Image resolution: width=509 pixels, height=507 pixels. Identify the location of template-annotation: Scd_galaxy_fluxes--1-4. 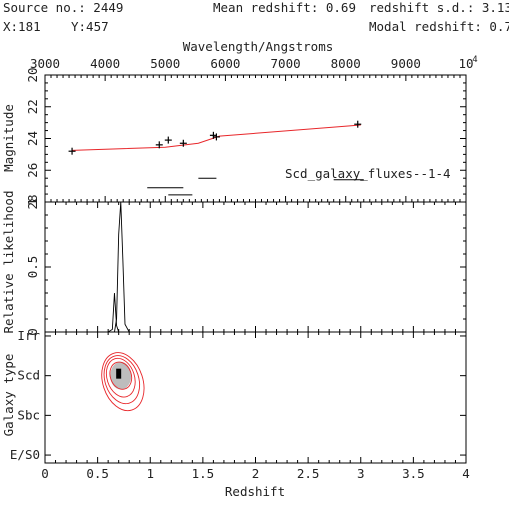
(368, 173).